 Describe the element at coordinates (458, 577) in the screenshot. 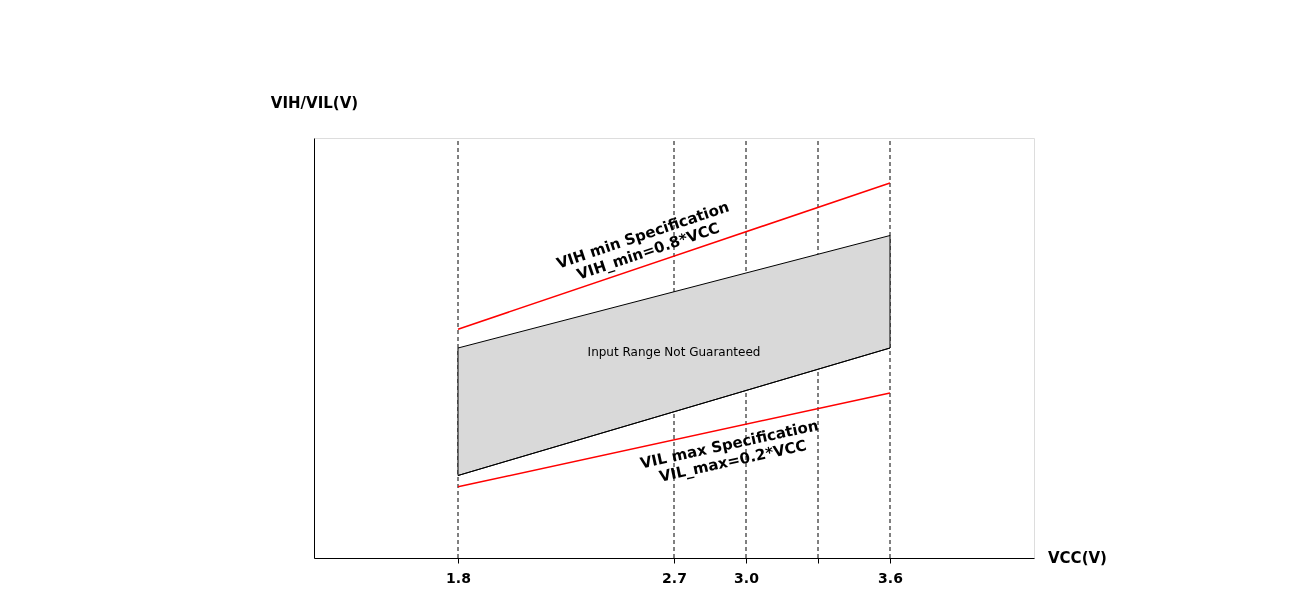

I see `x-tick-label: 1.8` at that location.